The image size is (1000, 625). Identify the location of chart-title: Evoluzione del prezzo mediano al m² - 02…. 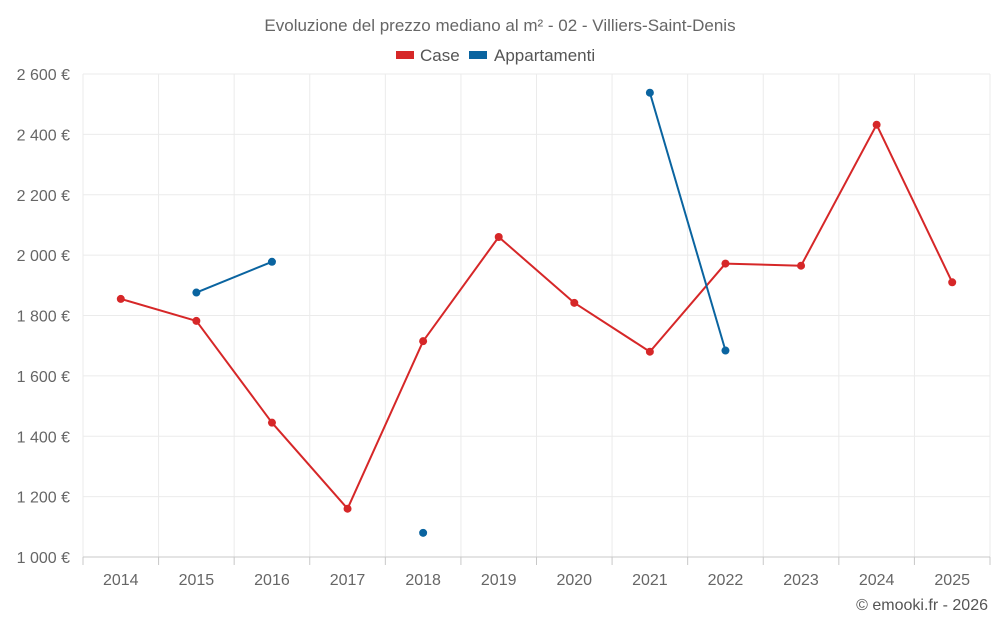
(499, 25).